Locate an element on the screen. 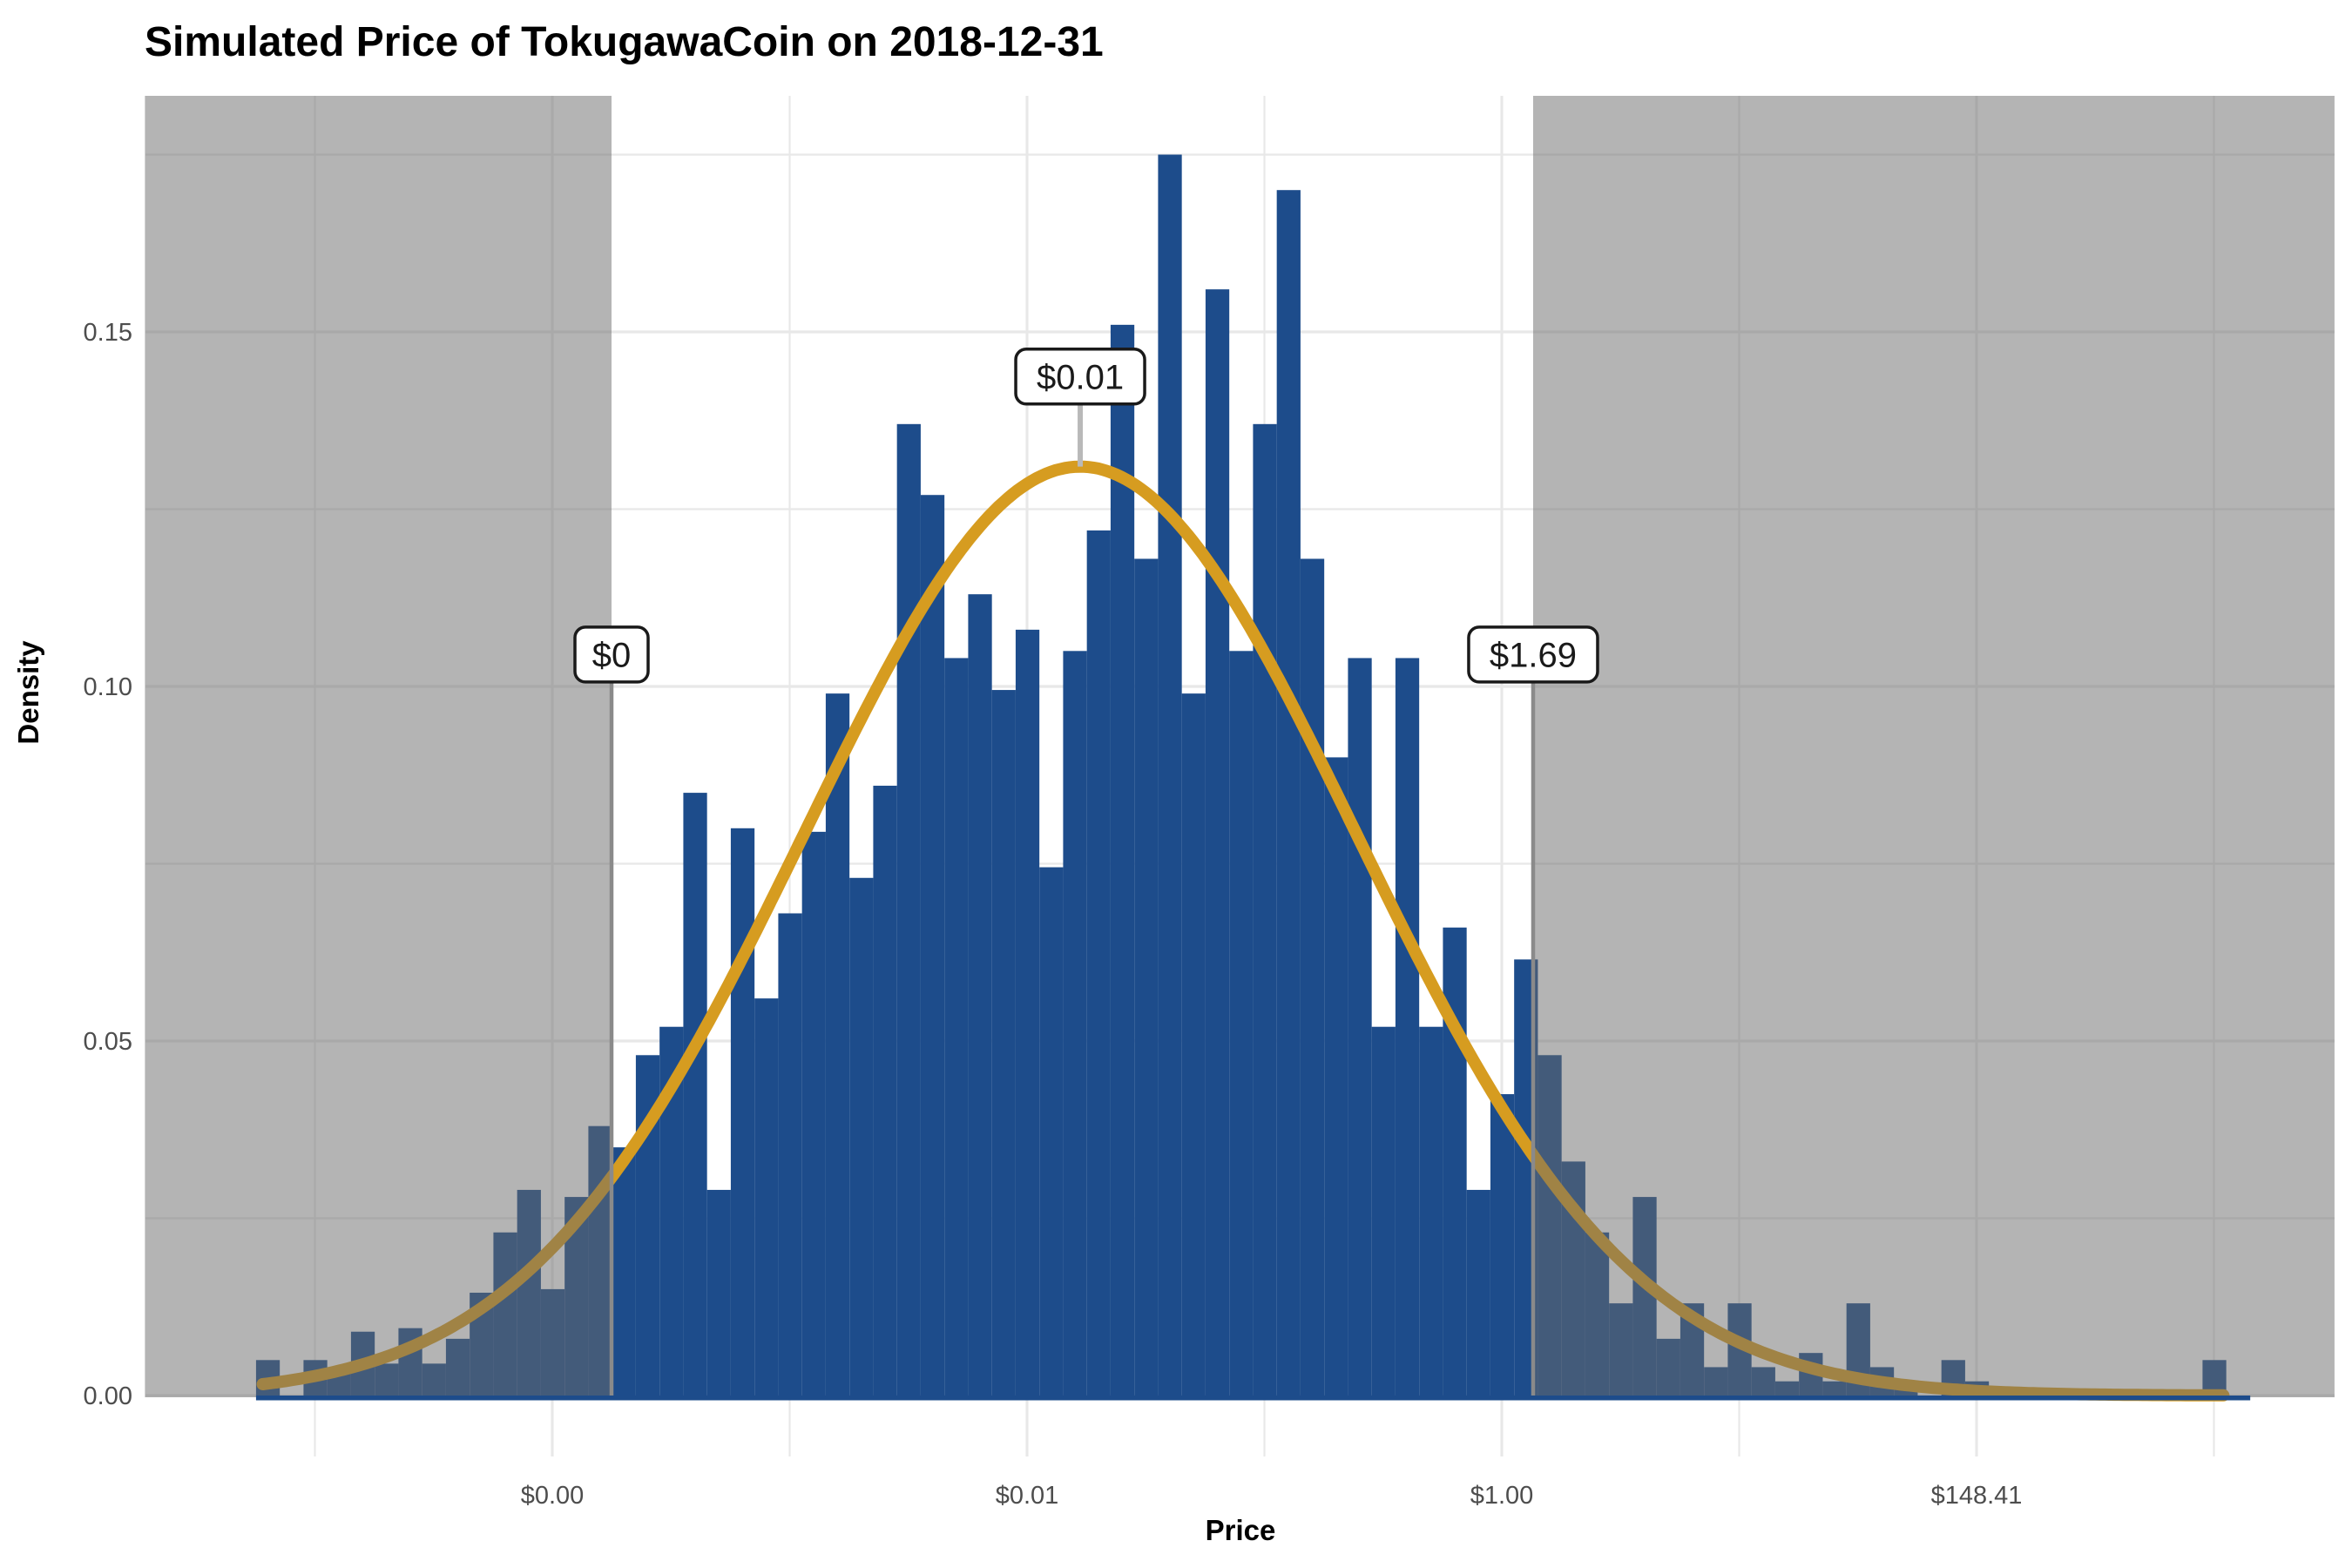 This screenshot has height=1568, width=2352. annotation-label: $1.69 is located at coordinates (1533, 655).